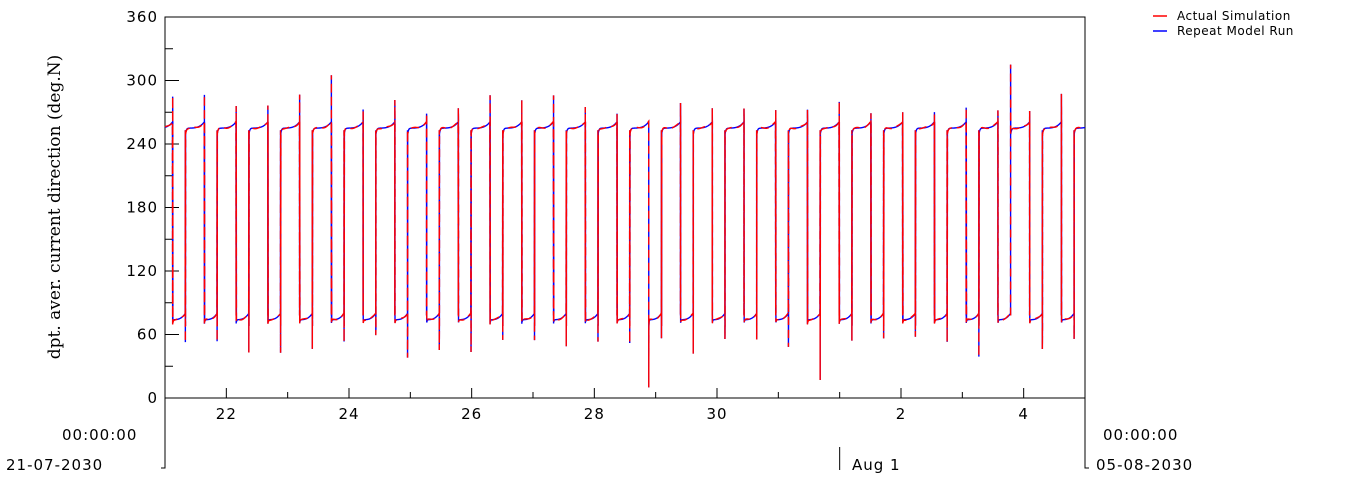  I want to click on y-tick-label: 120, so click(142, 271).